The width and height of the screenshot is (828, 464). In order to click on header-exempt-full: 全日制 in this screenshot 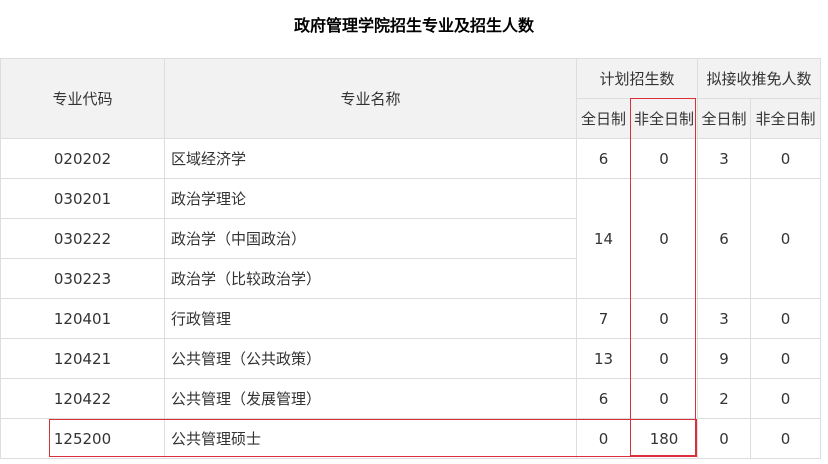, I will do `click(724, 118)`.